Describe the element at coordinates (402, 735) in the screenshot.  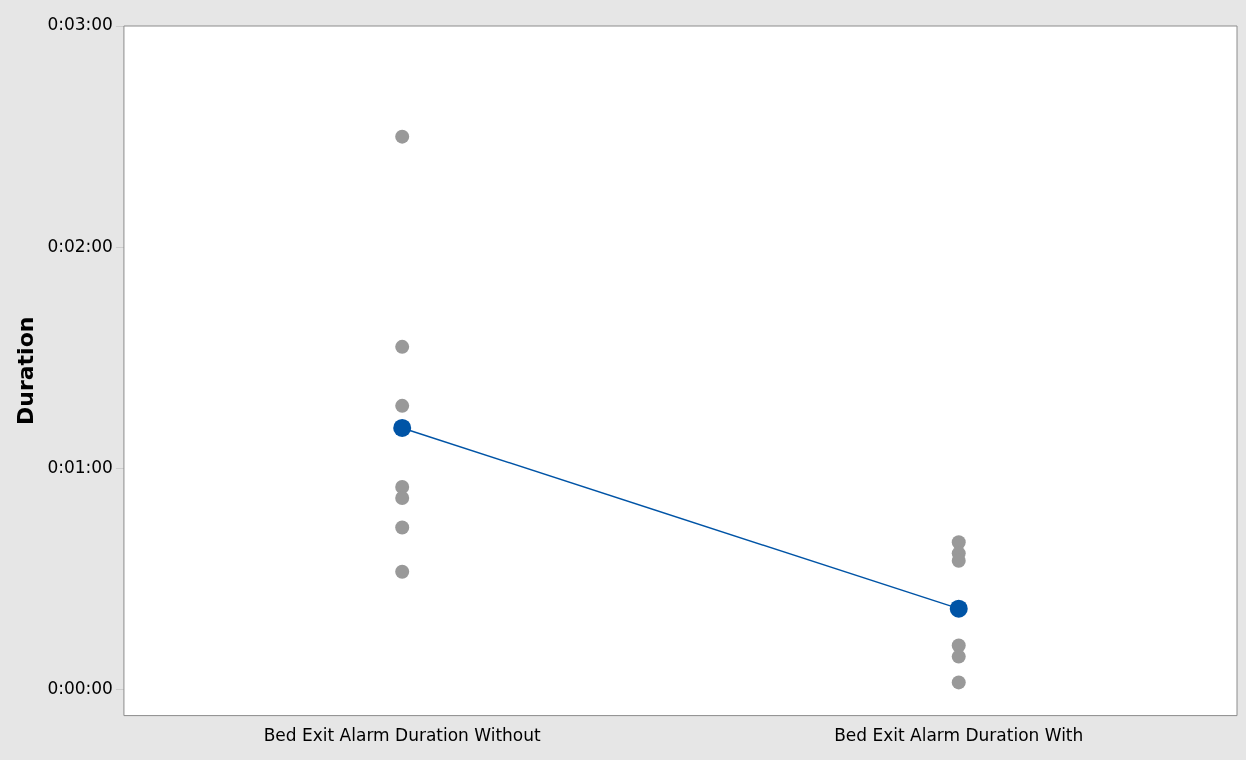
I see `x-tick-label: Bed Exit Alarm Duration Without` at that location.